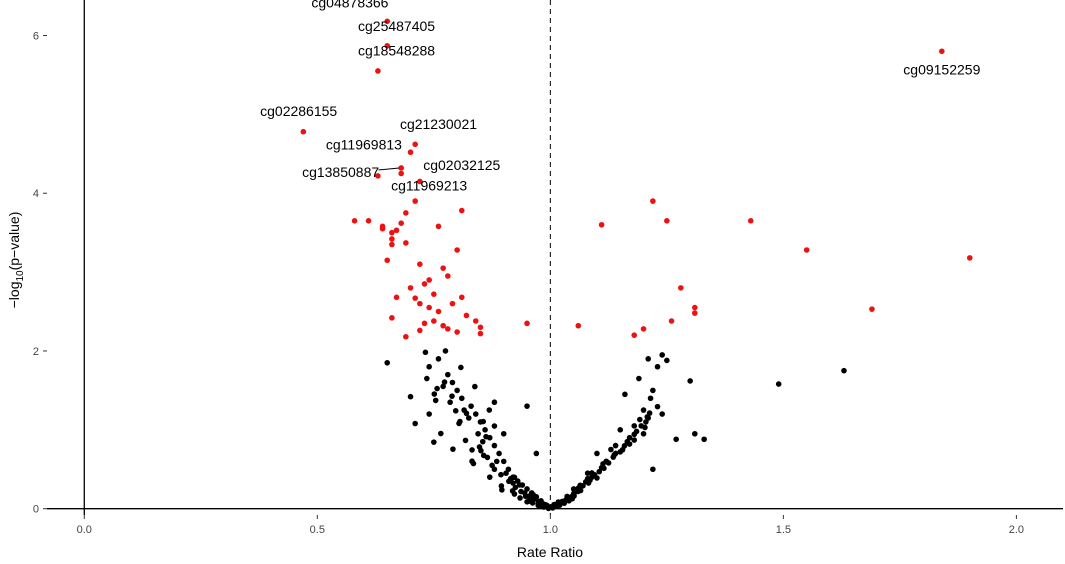 The height and width of the screenshot is (564, 1065). What do you see at coordinates (14, 241) in the screenshot?
I see `y-axis-title-suffix: (p−value)` at bounding box center [14, 241].